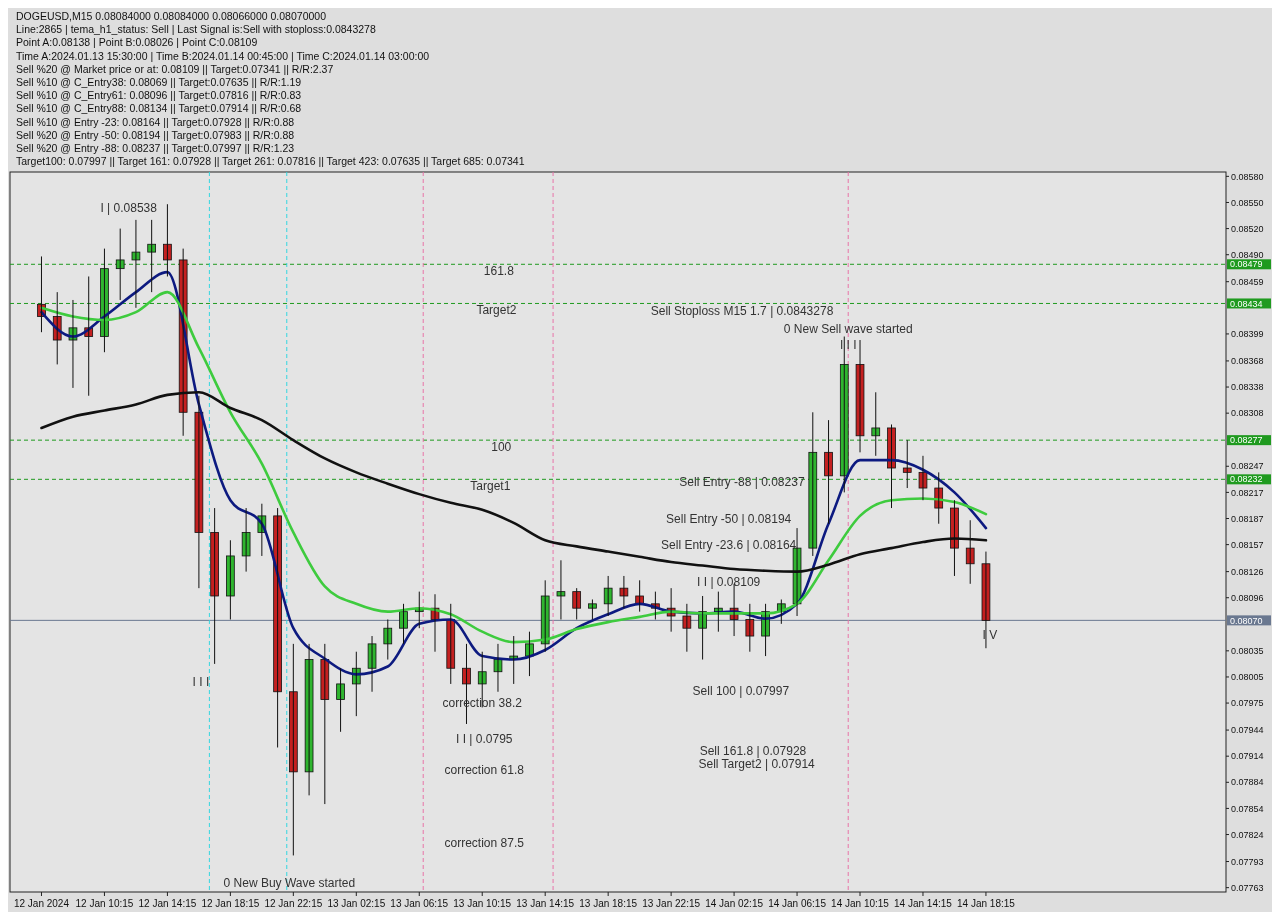 The height and width of the screenshot is (920, 1280). I want to click on annotation: Target1, so click(490, 485).